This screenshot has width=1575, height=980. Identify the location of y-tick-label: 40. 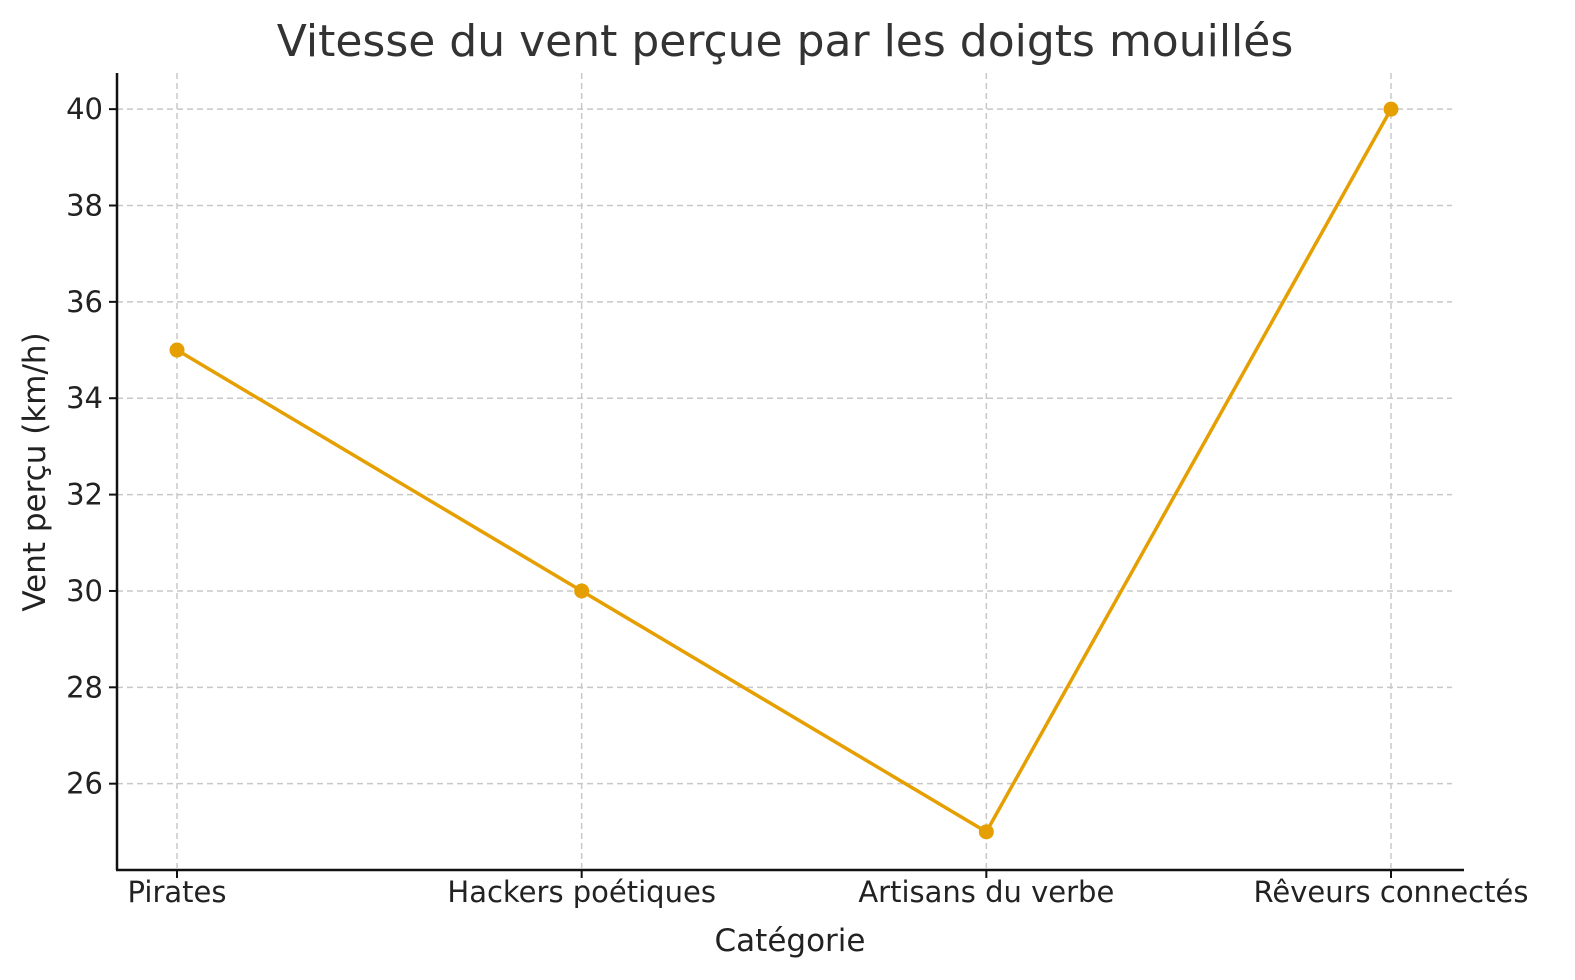
(84, 109).